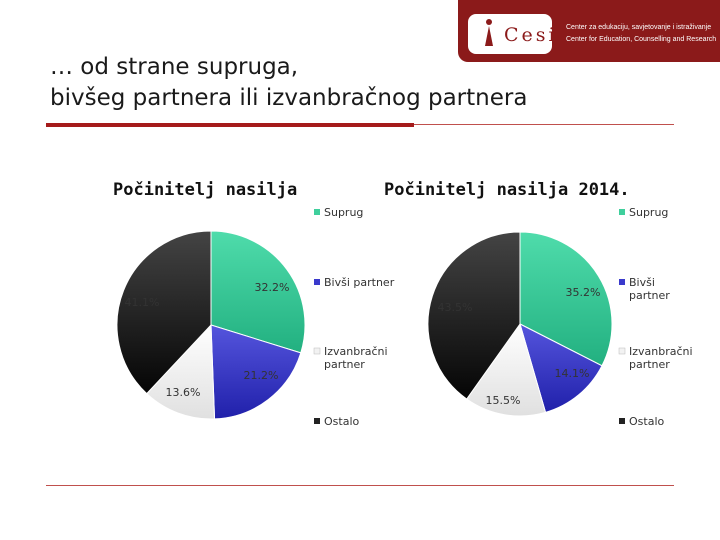 This screenshot has height=540, width=720. What do you see at coordinates (622, 282) in the screenshot?
I see `chart-2-legend-marker-bivsi-partner` at bounding box center [622, 282].